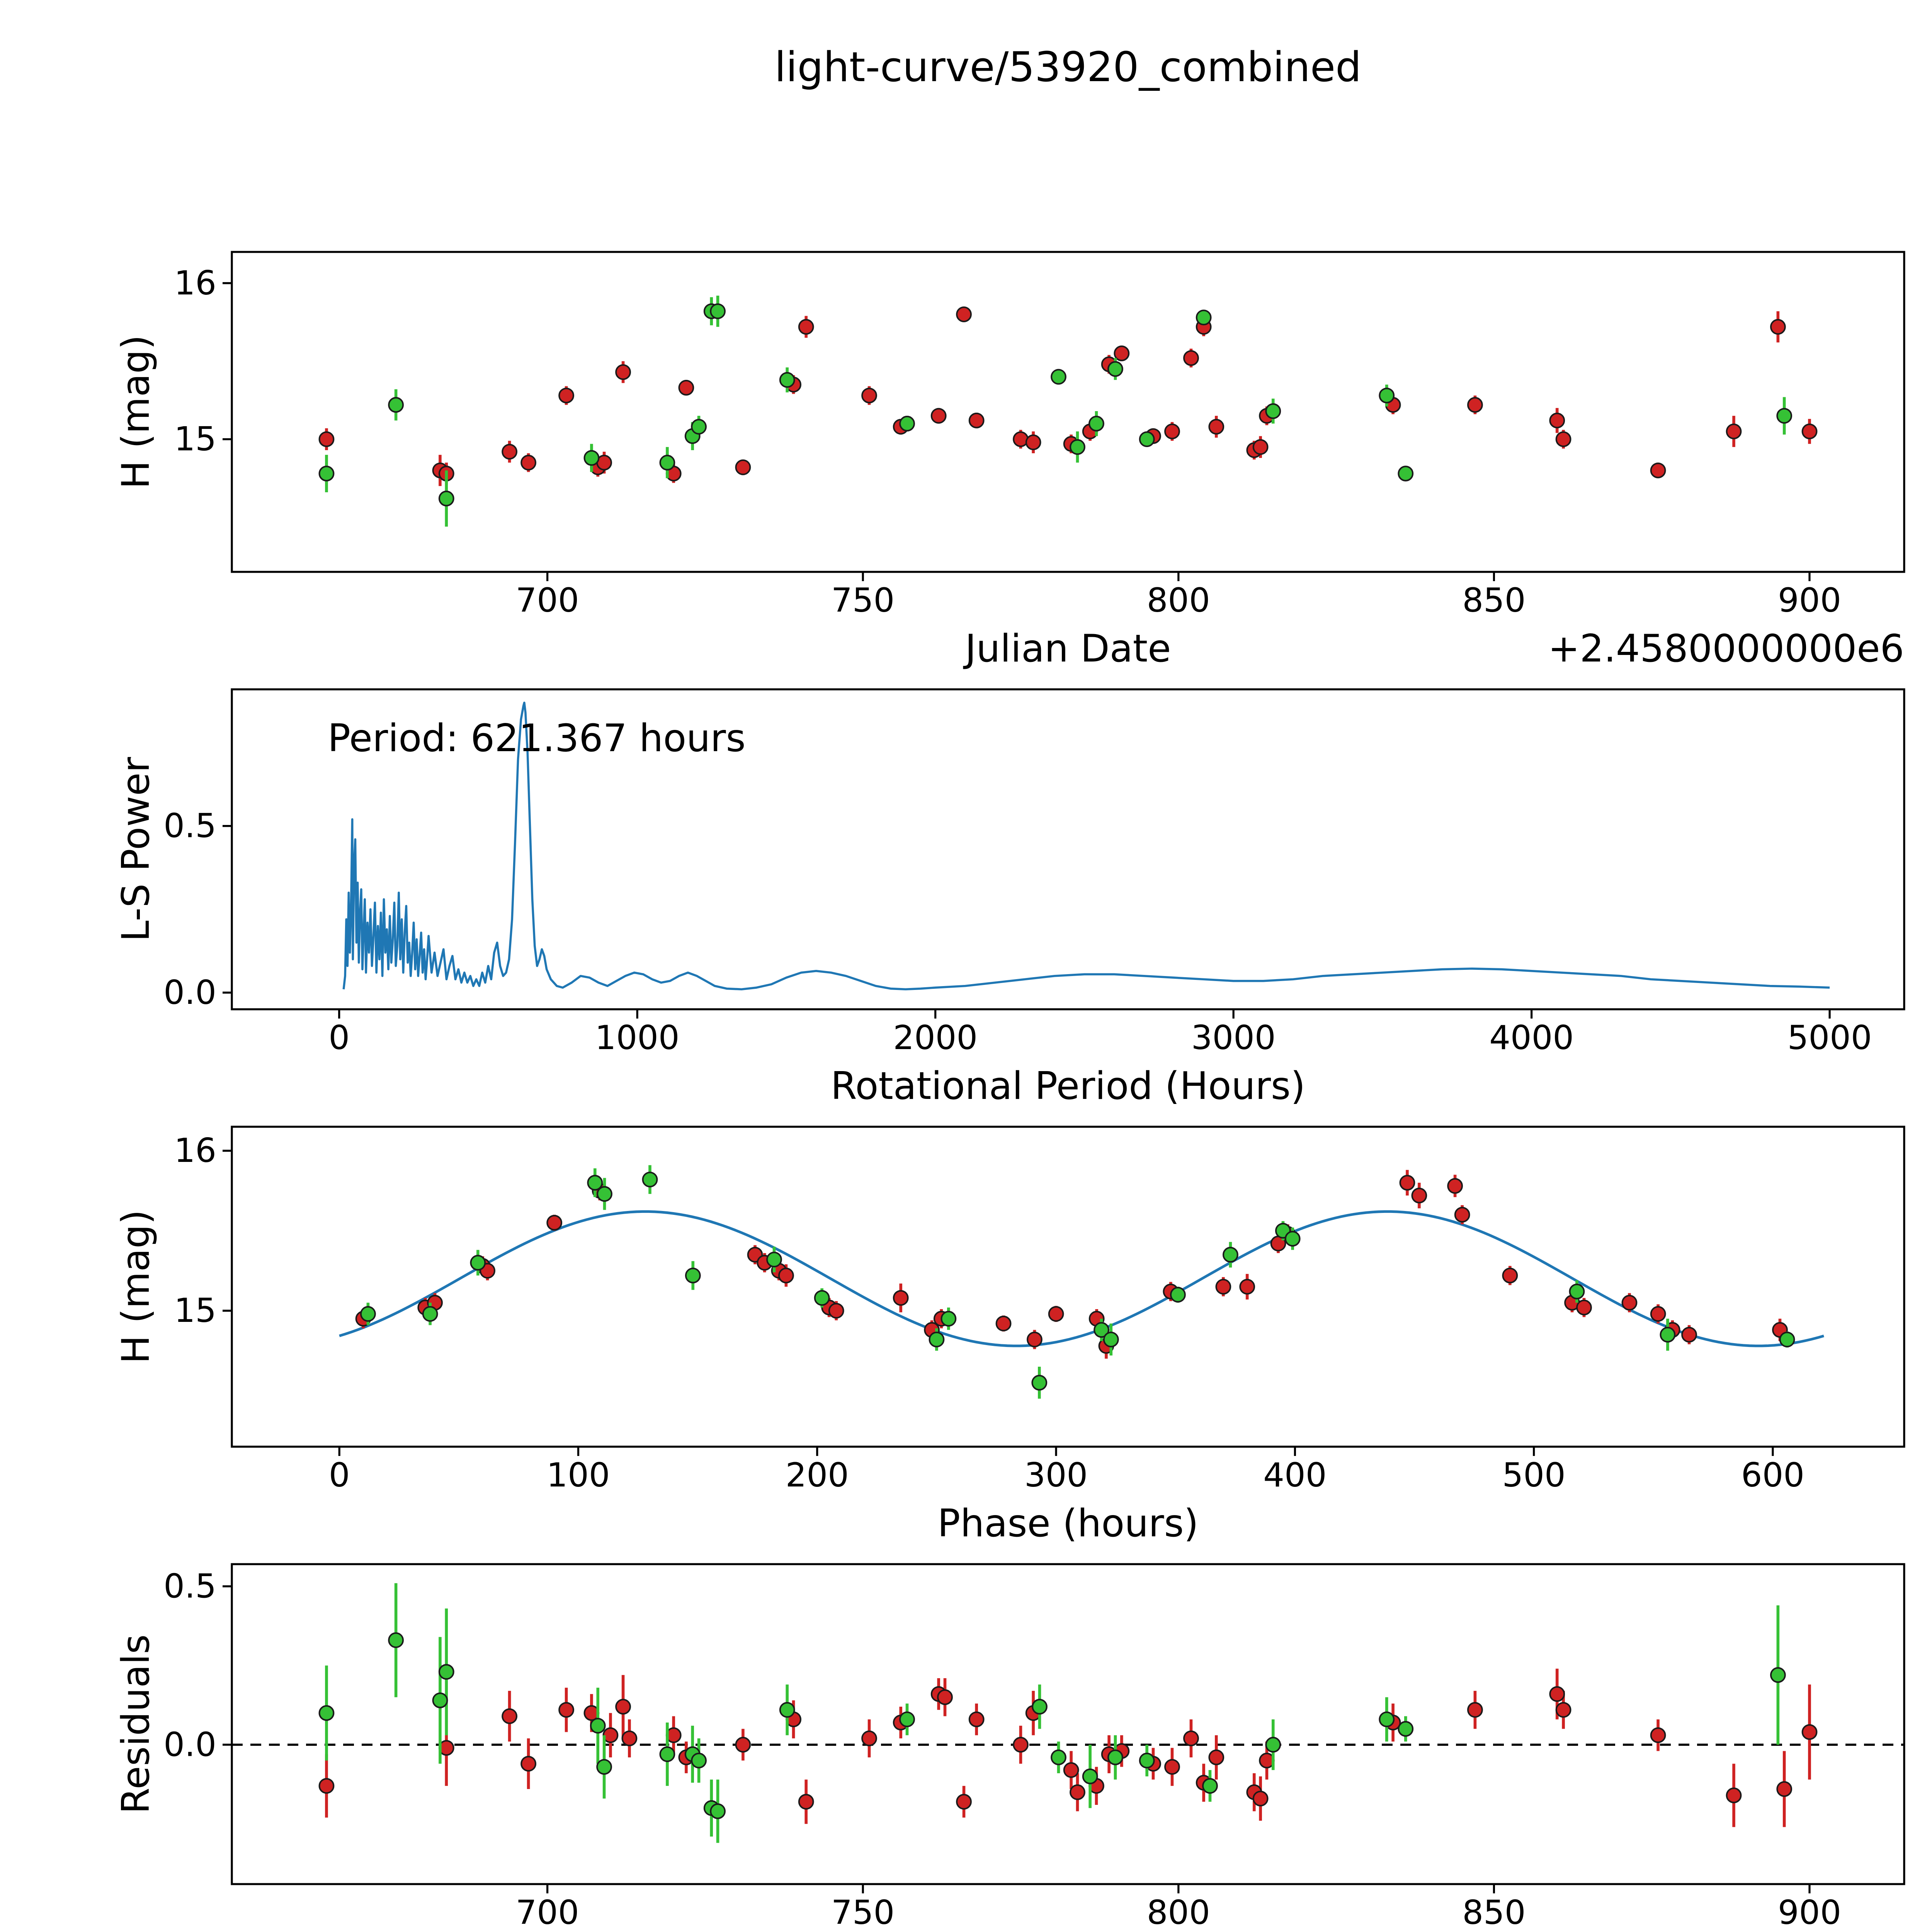 The height and width of the screenshot is (1932, 1932). What do you see at coordinates (1067, 649) in the screenshot?
I see `x-axis-label: Julian Date` at bounding box center [1067, 649].